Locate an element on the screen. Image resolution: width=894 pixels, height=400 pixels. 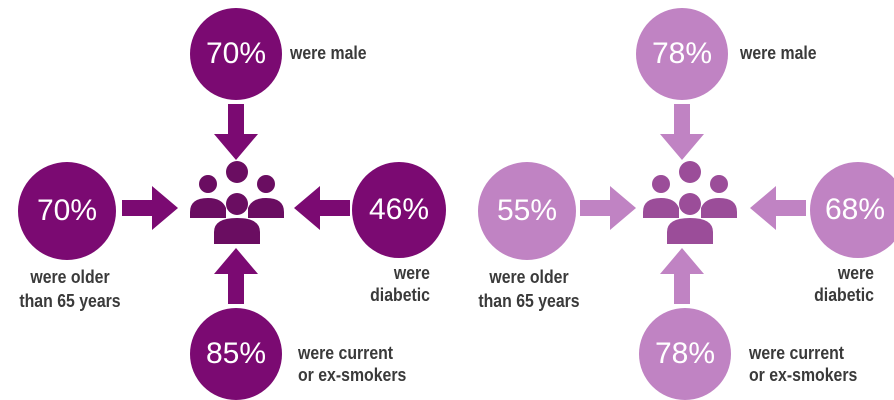
smoker-percent-value: 78% is located at coordinates (685, 353).